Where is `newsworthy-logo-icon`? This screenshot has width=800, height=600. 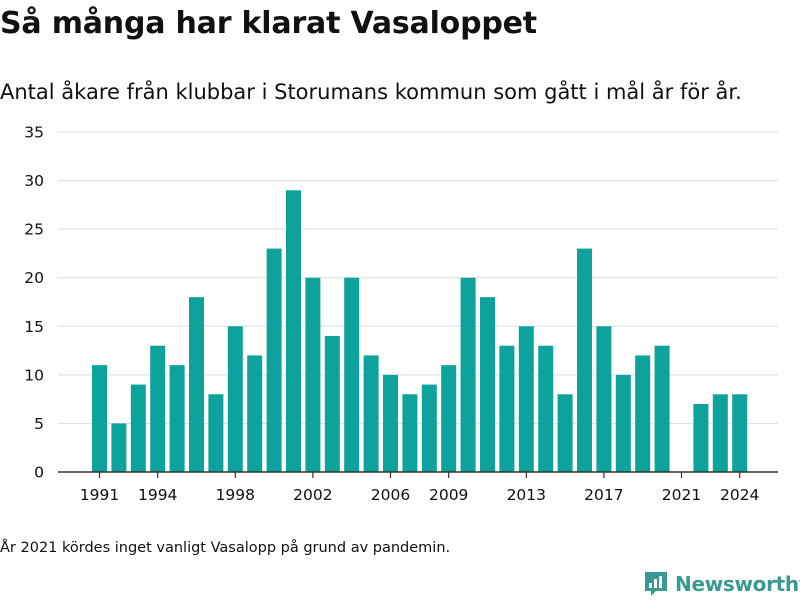
newsworthy-logo-icon is located at coordinates (656, 584).